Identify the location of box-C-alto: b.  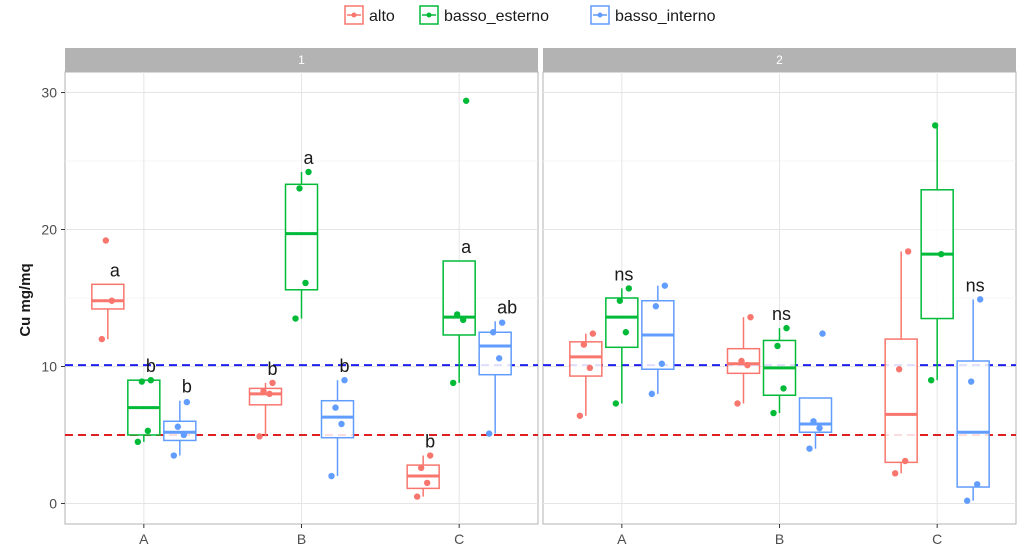
(423, 466).